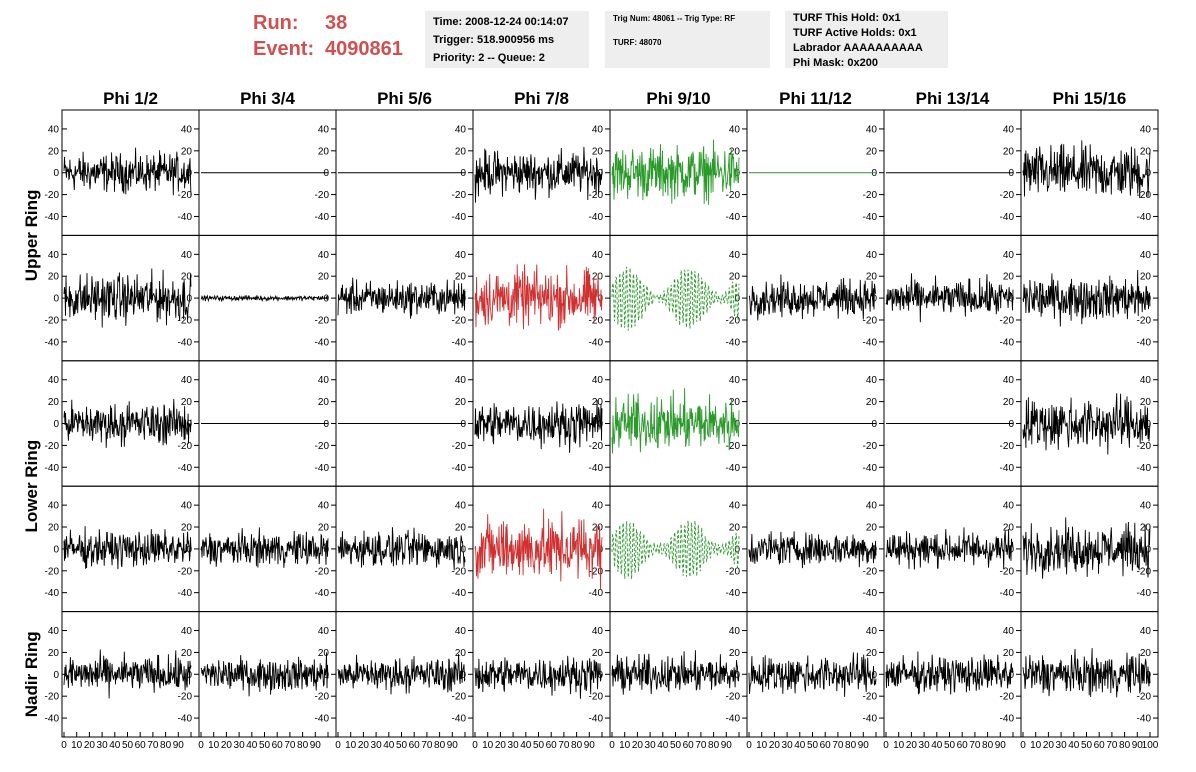 The image size is (1196, 772). I want to click on phi-header: Phi 7/8, so click(541, 98).